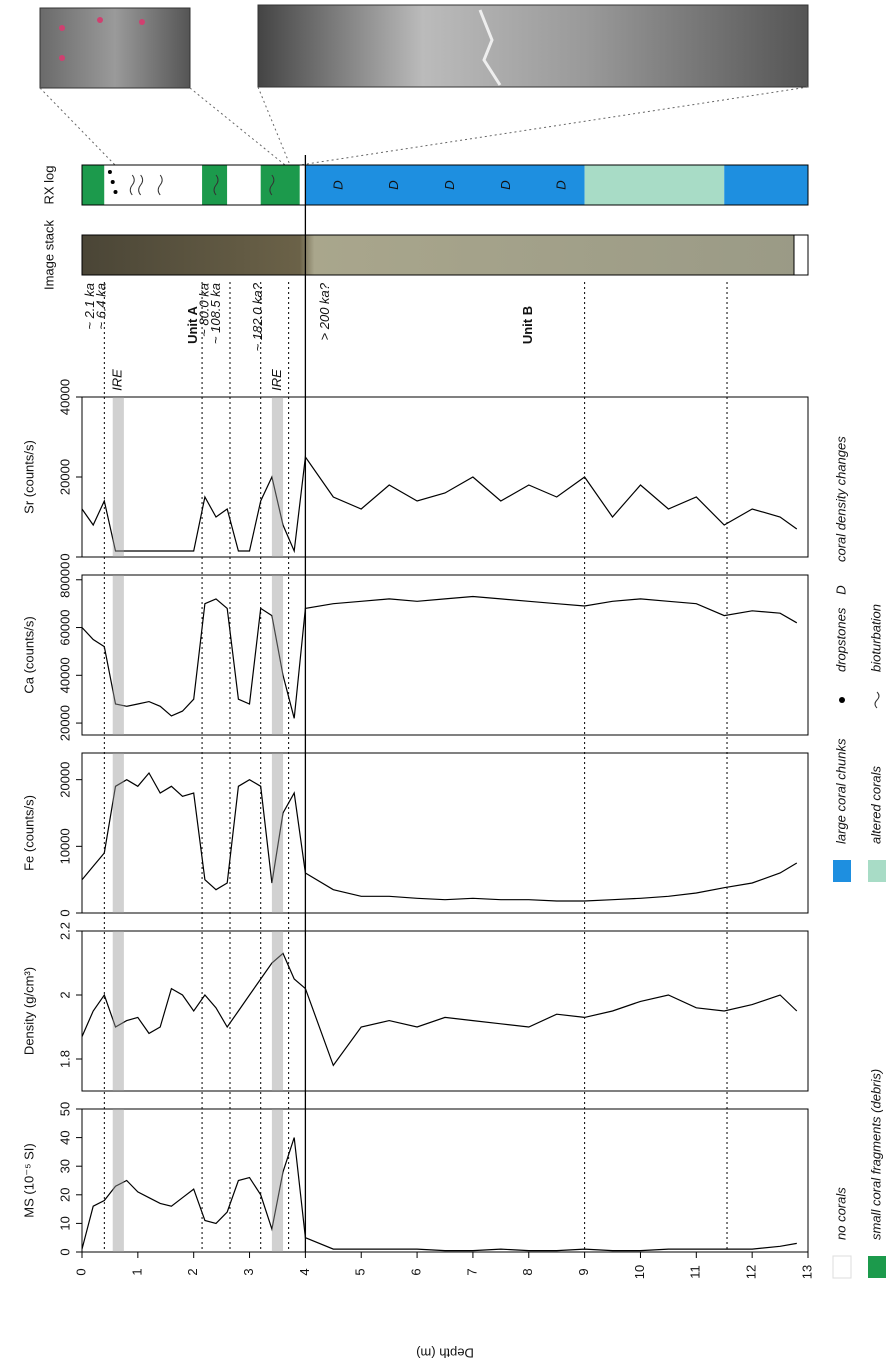 Image resolution: width=896 pixels, height=1368 pixels. Describe the element at coordinates (28, 833) in the screenshot. I see `panel-title: Fe (counts/s)` at that location.